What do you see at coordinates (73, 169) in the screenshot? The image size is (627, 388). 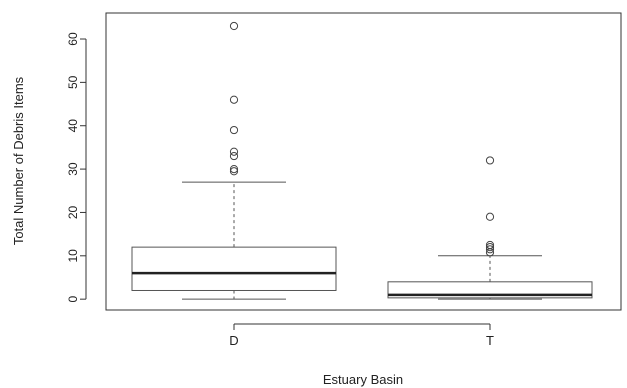 I see `y-tick-label: 30` at bounding box center [73, 169].